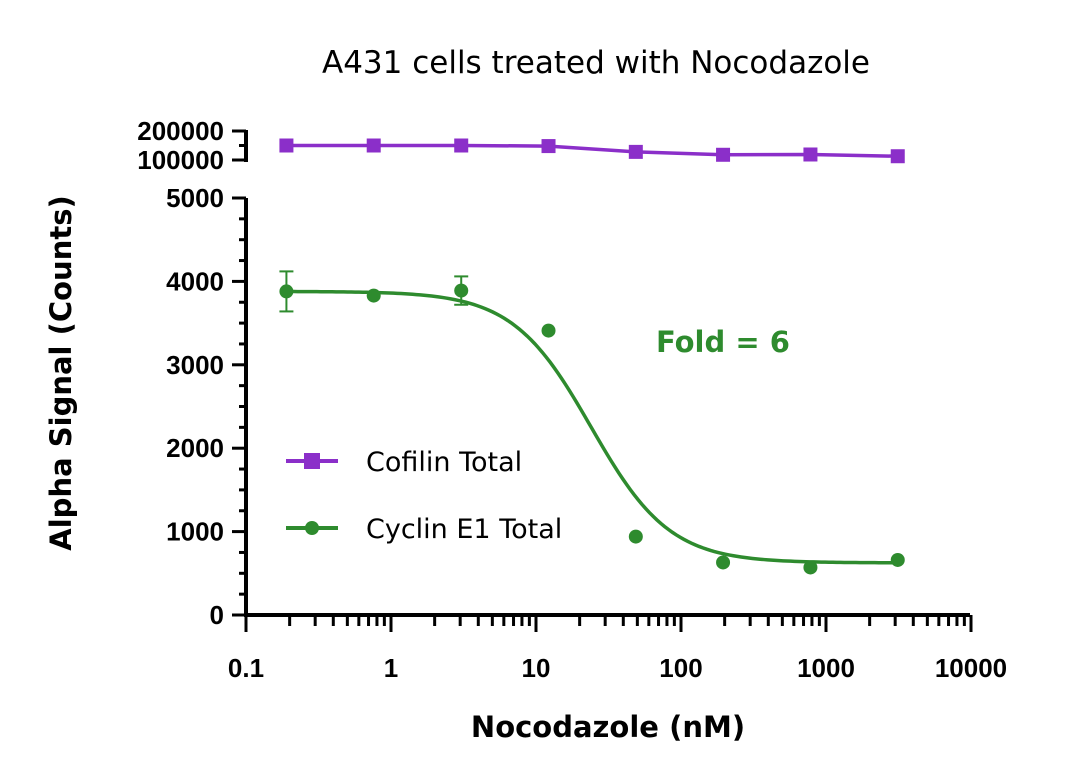 Image resolution: width=1080 pixels, height=783 pixels. Describe the element at coordinates (195, 281) in the screenshot. I see `y-tick-label-4000: 4000` at that location.